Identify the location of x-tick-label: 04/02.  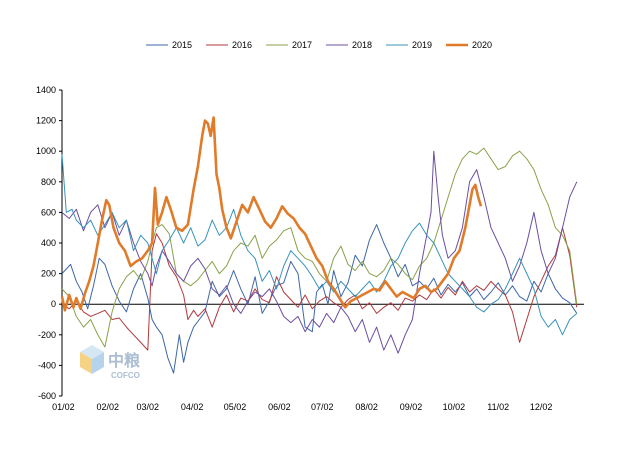
(192, 407).